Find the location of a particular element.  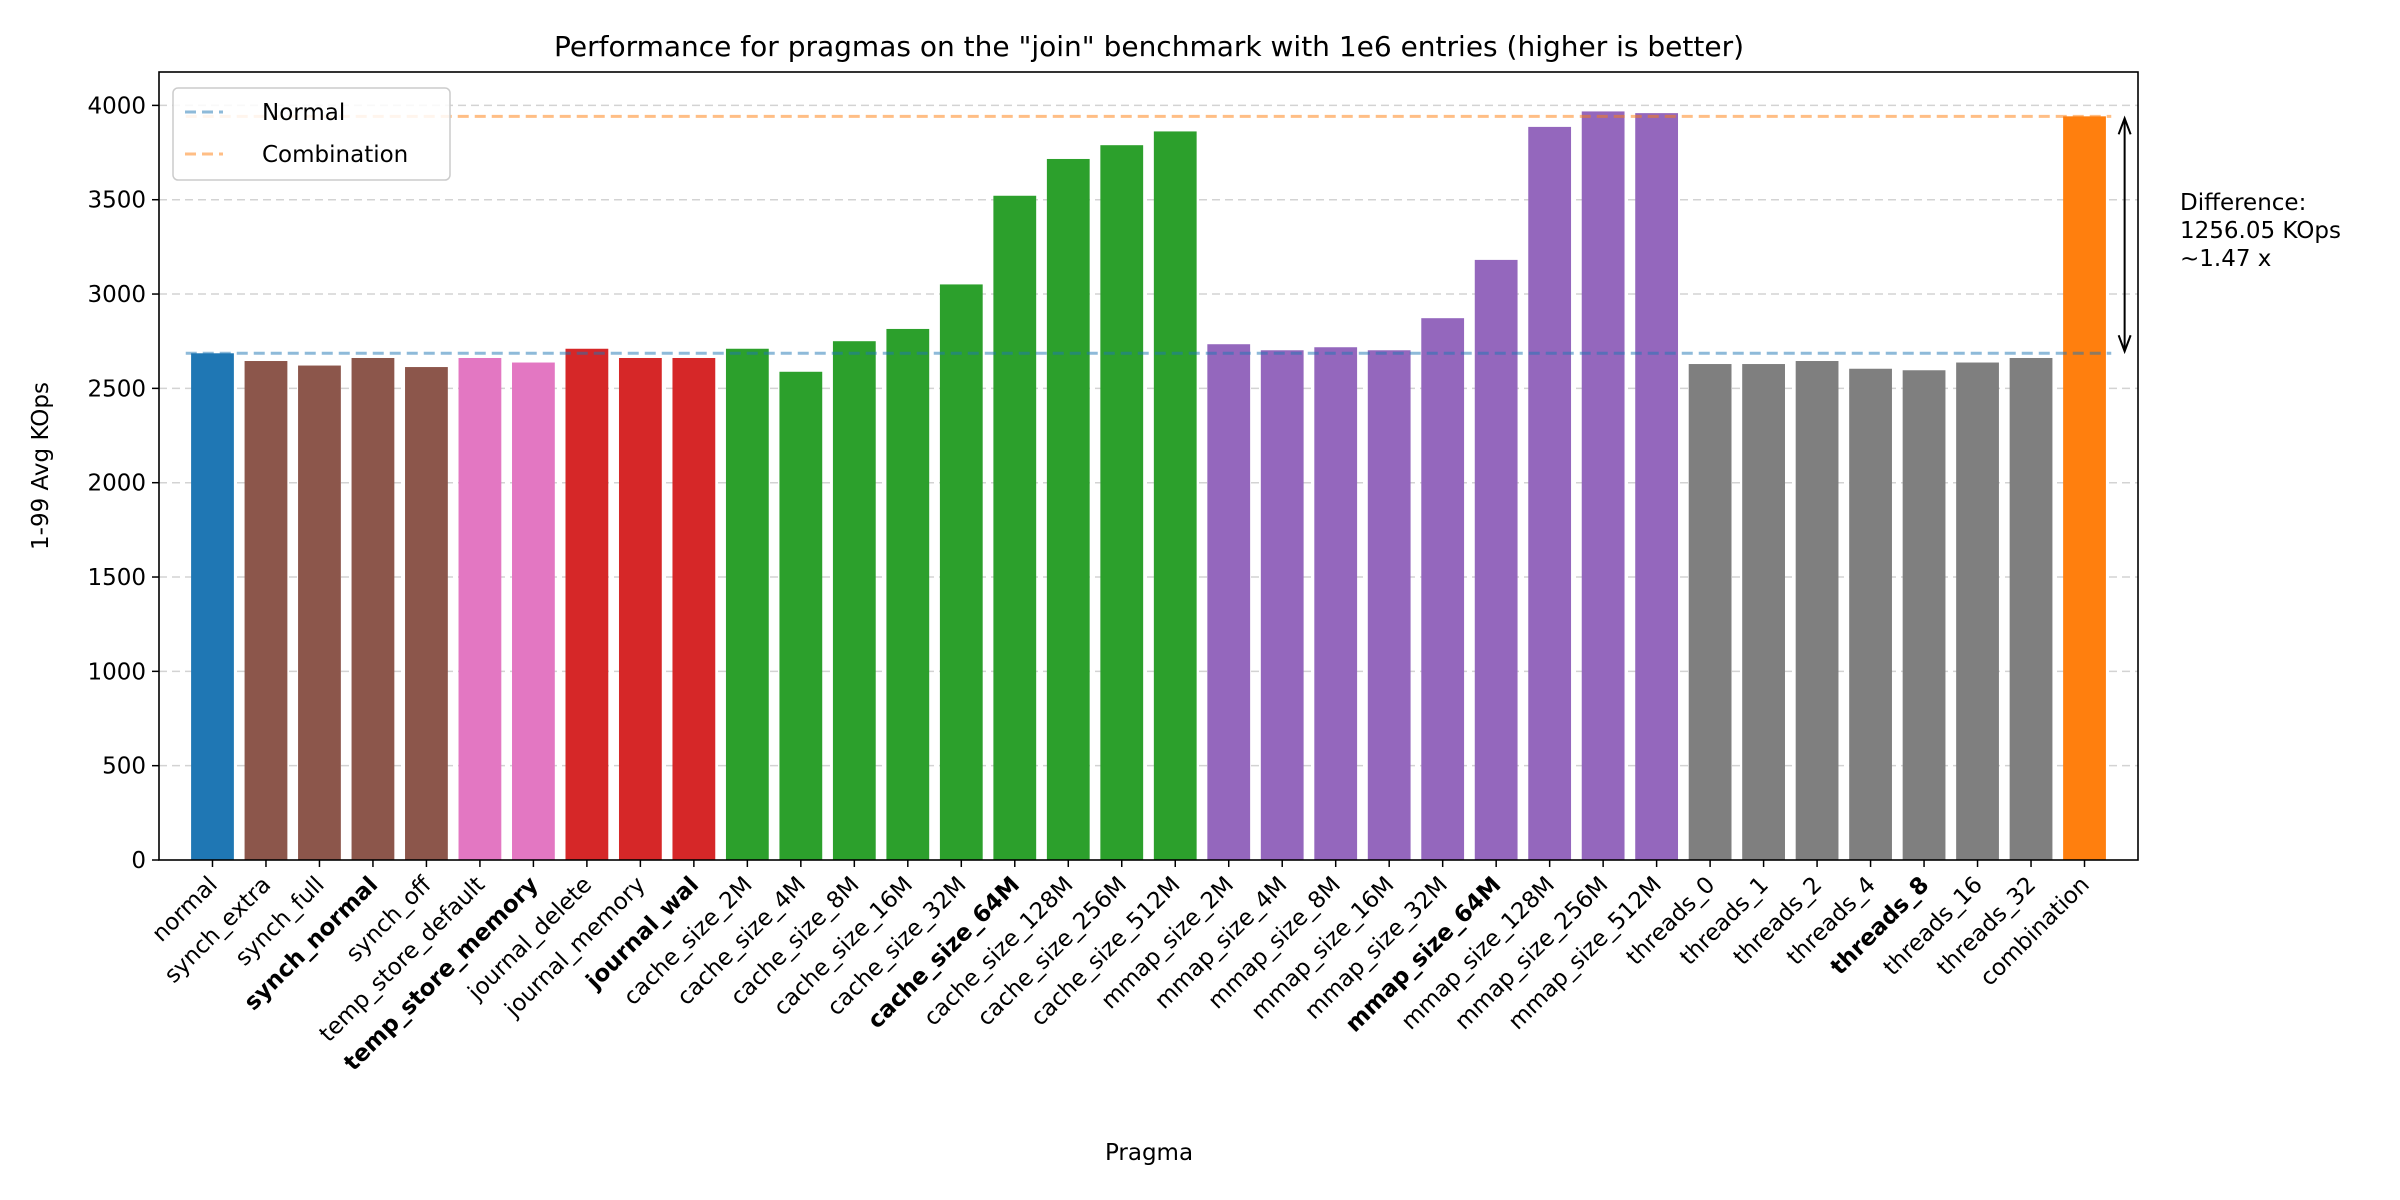

bar-cache_size_64M is located at coordinates (1015, 527).